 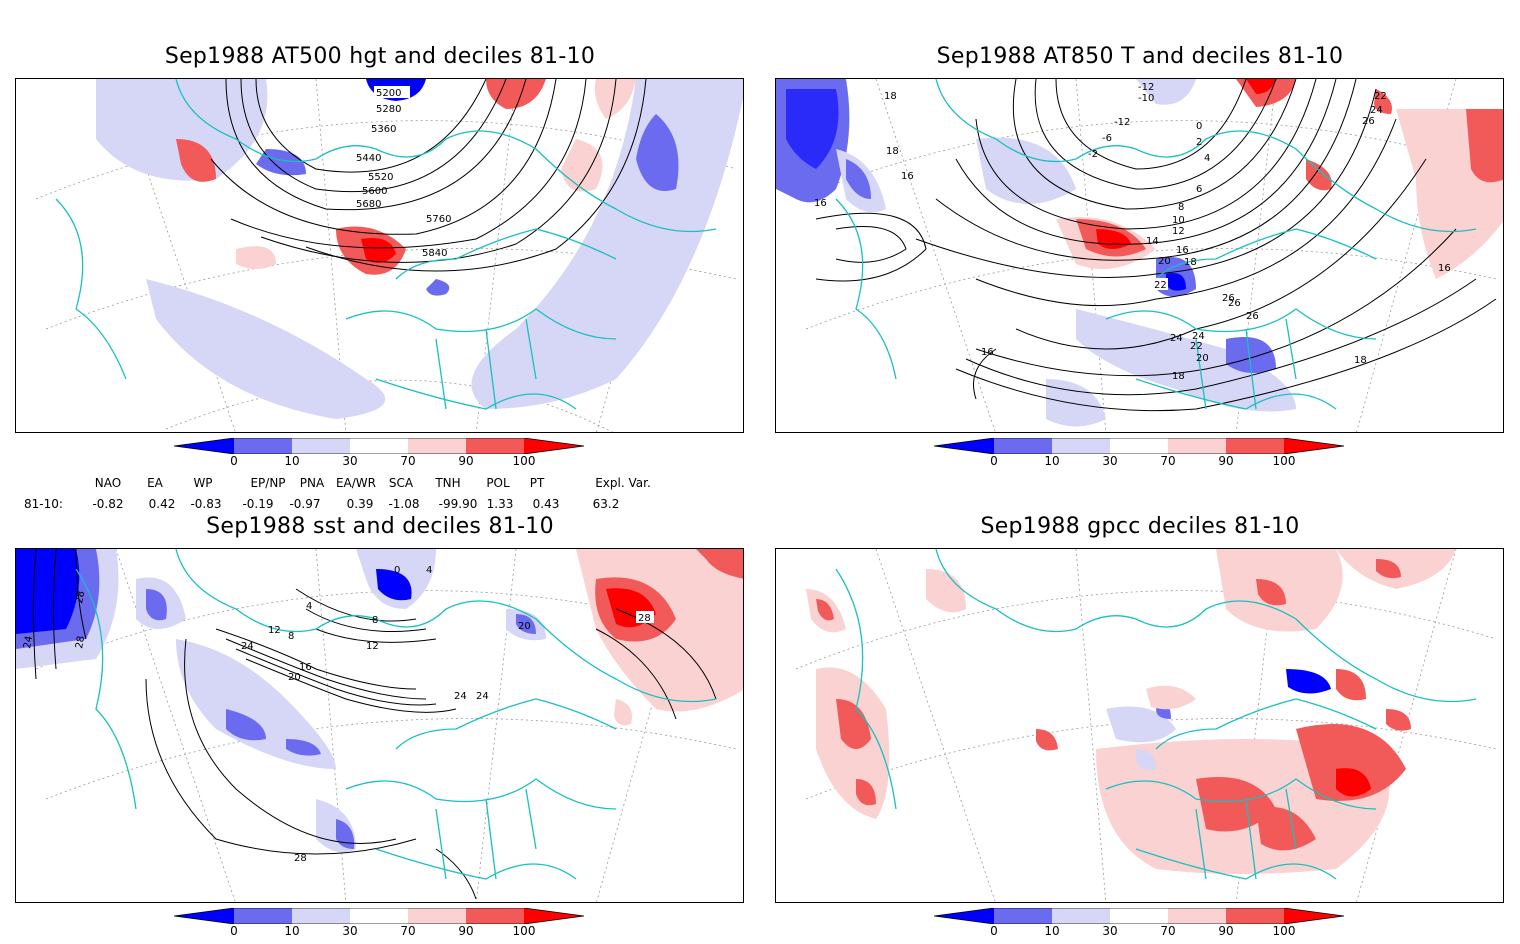 I want to click on contour-label: 8, so click(x=1181, y=207).